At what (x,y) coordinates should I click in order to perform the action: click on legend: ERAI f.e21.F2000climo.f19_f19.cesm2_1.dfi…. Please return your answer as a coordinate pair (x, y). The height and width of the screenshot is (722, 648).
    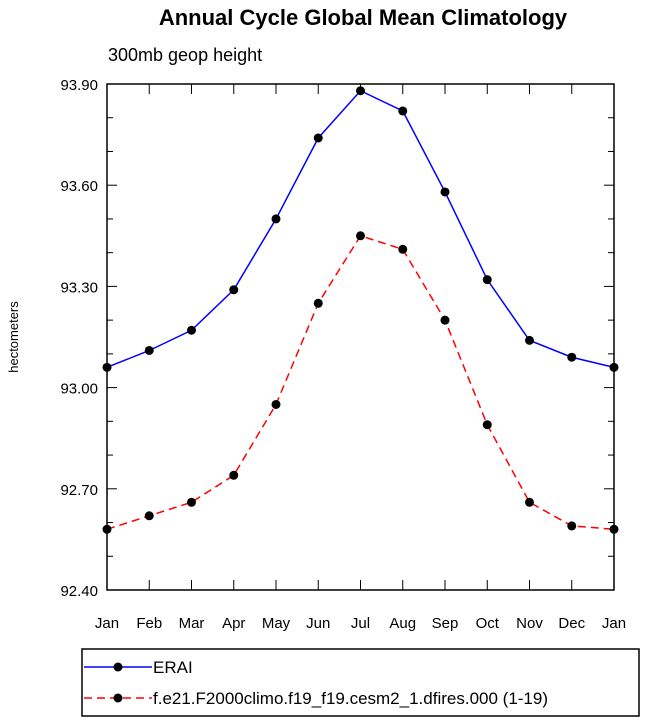
    Looking at the image, I should click on (360, 682).